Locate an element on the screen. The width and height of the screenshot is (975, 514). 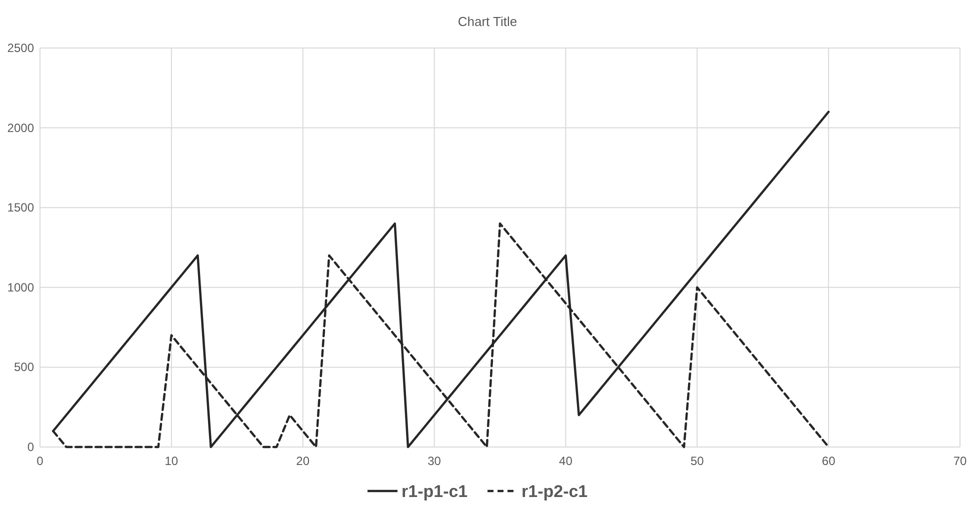
x-tick-label: 60 is located at coordinates (829, 461).